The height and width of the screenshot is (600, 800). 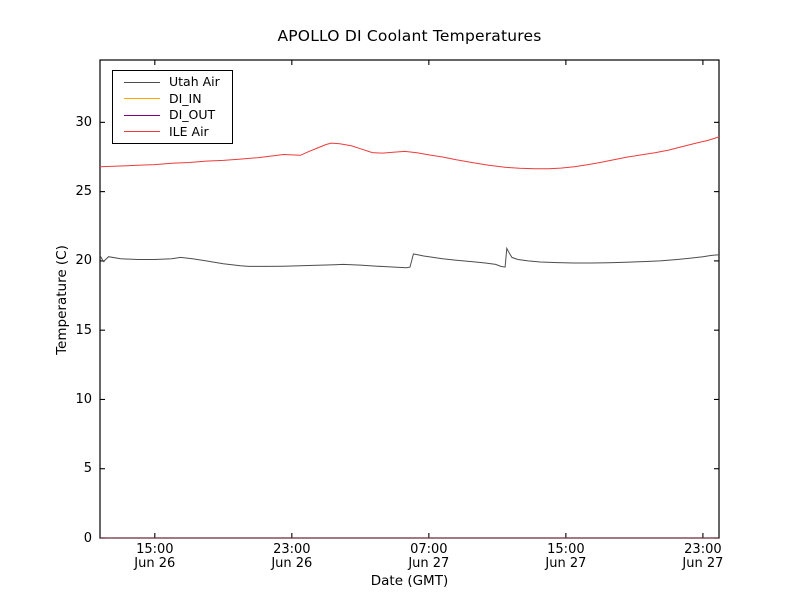 I want to click on legend-item-ile-air: ILE Air, so click(x=172, y=132).